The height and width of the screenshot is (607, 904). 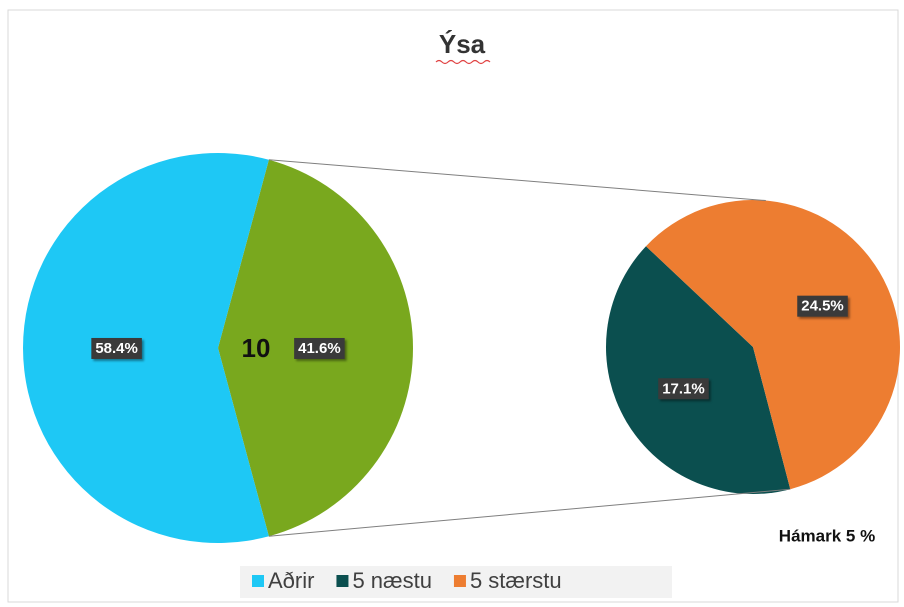 What do you see at coordinates (256, 348) in the screenshot?
I see `annotation: 10` at bounding box center [256, 348].